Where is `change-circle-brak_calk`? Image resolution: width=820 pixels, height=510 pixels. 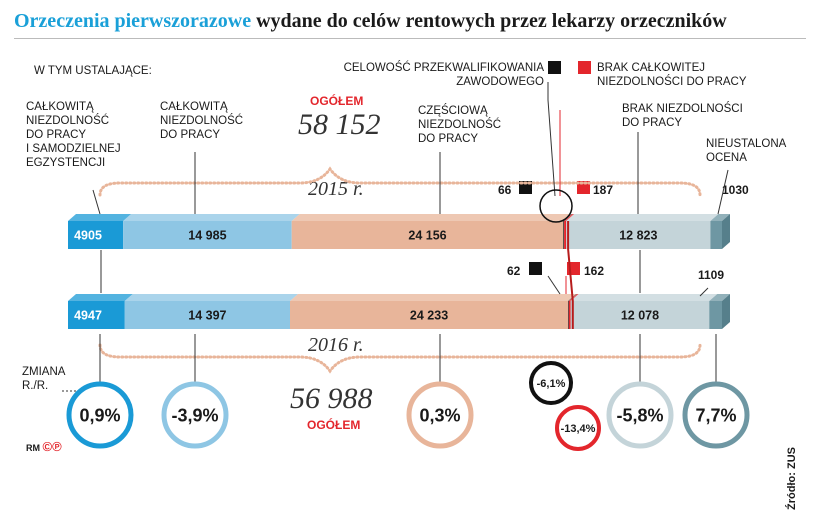
change-circle-brak_calk is located at coordinates (578, 428).